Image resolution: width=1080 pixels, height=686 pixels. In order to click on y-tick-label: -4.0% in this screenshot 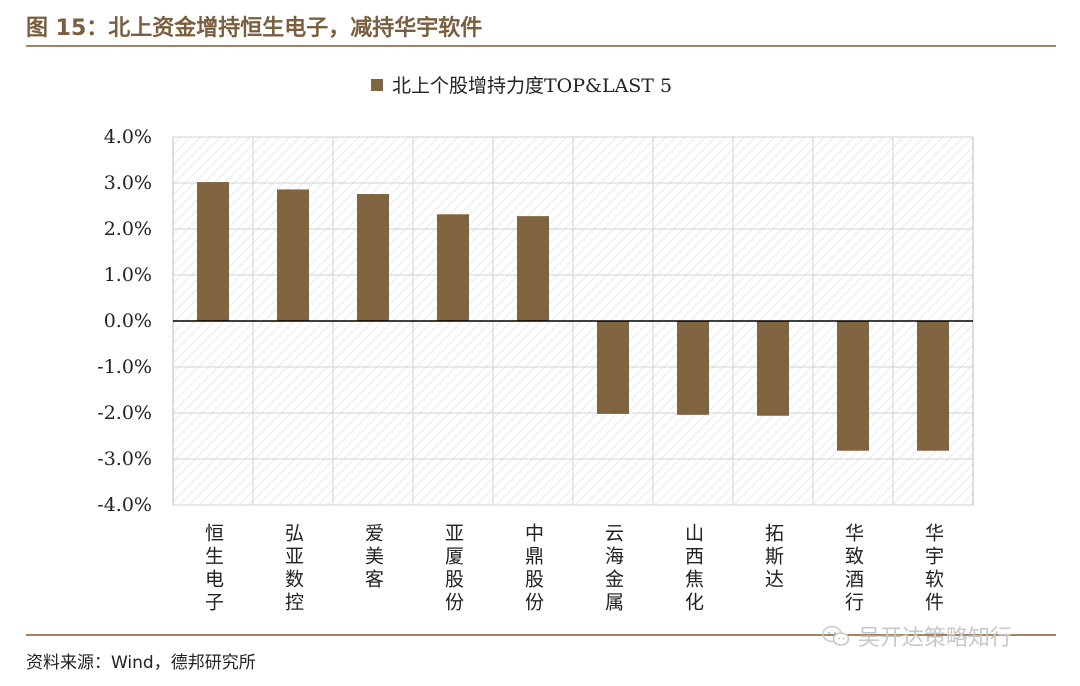, I will do `click(124, 505)`.